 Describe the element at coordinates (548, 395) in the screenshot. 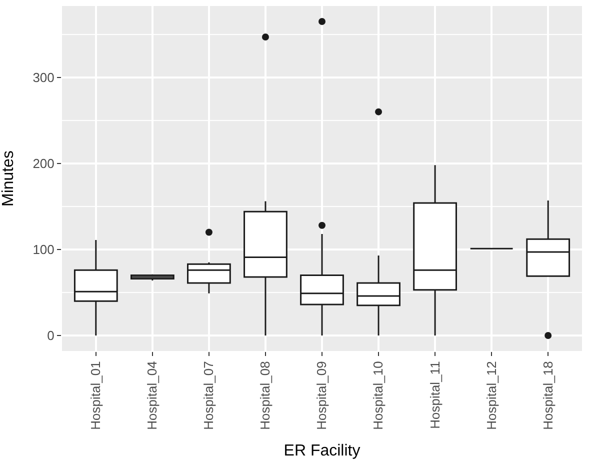

I see `x-tick-label: Hospital_18` at that location.